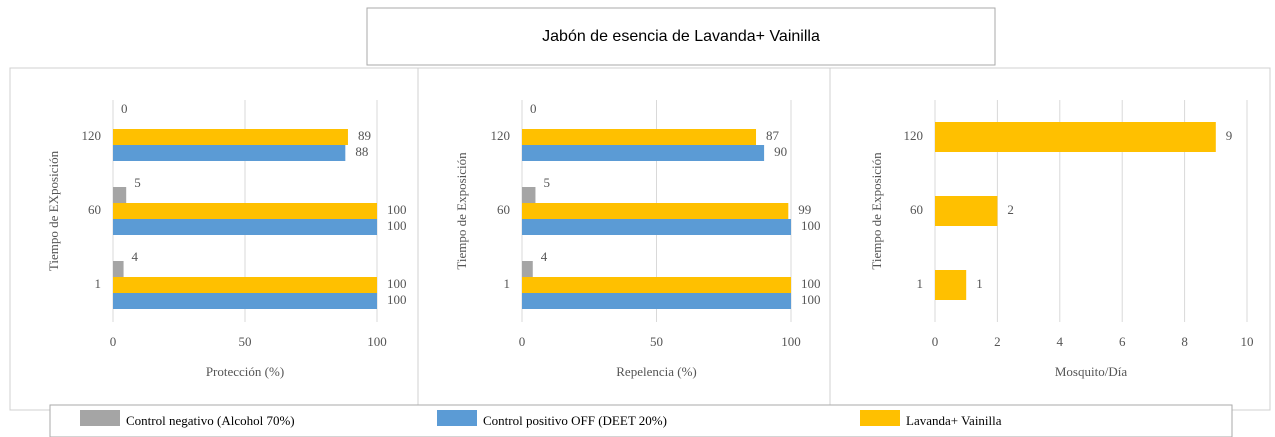 This screenshot has height=437, width=1275. Describe the element at coordinates (1229, 135) in the screenshot. I see `data-label: 9` at that location.